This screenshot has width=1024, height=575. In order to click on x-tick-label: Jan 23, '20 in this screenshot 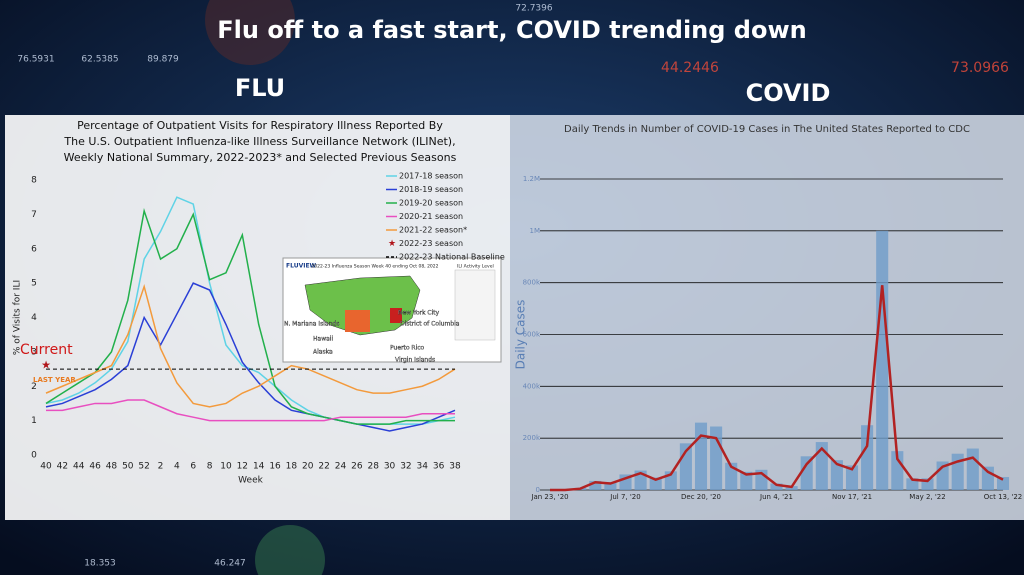, I will do `click(549, 497)`.